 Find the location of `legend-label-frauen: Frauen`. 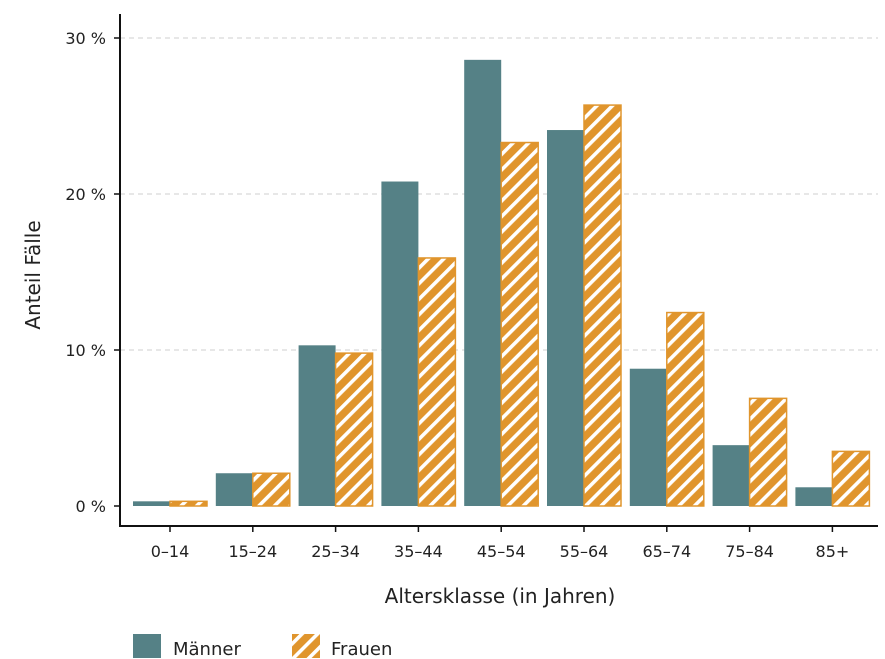

legend-label-frauen: Frauen is located at coordinates (361, 649).